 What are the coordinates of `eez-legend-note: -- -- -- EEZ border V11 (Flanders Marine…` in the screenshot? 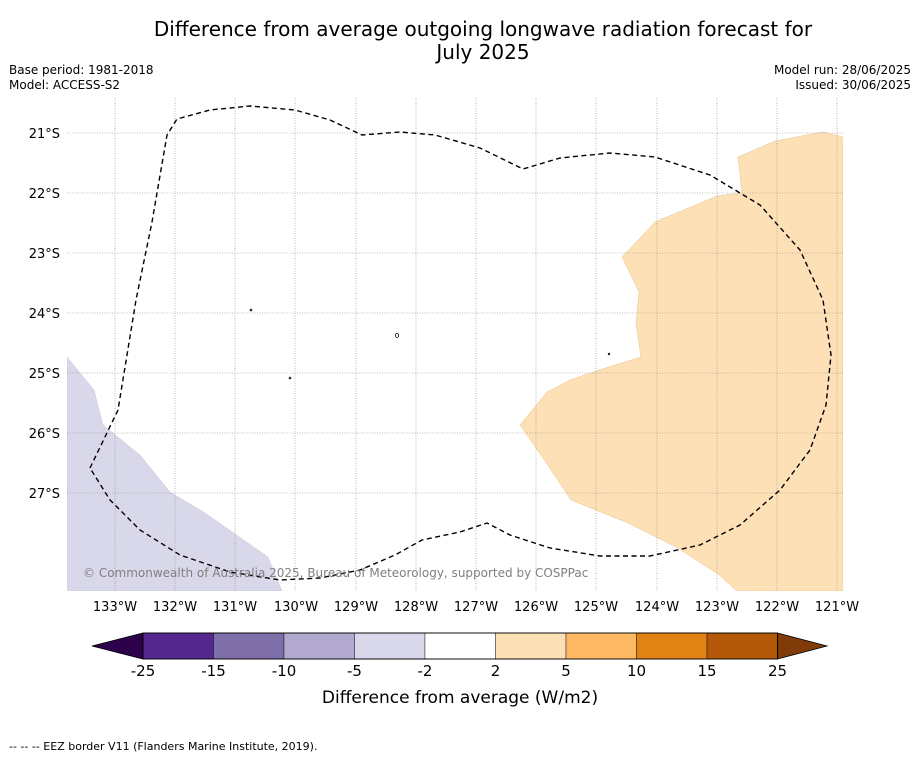 It's located at (163, 746).